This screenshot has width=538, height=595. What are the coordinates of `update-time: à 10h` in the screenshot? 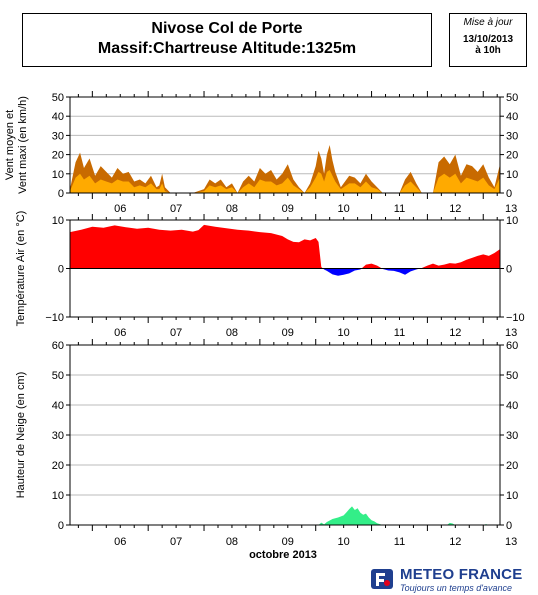 It's located at (488, 50).